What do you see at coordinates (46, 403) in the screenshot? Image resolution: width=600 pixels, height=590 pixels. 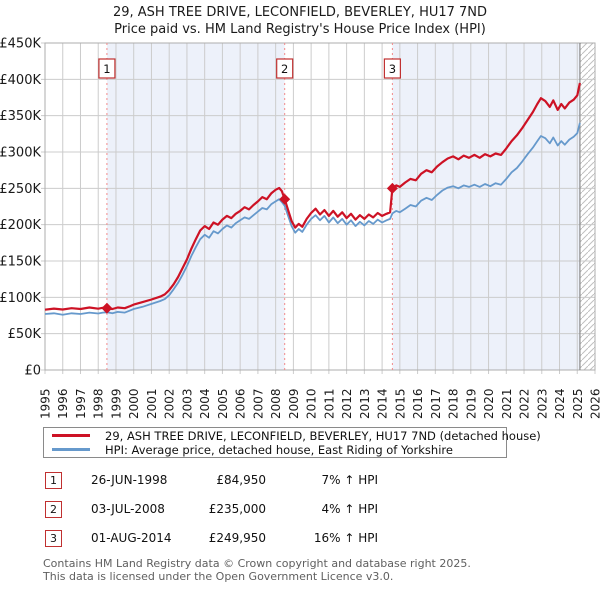 I see `x-axis-label: 1995` at bounding box center [46, 403].